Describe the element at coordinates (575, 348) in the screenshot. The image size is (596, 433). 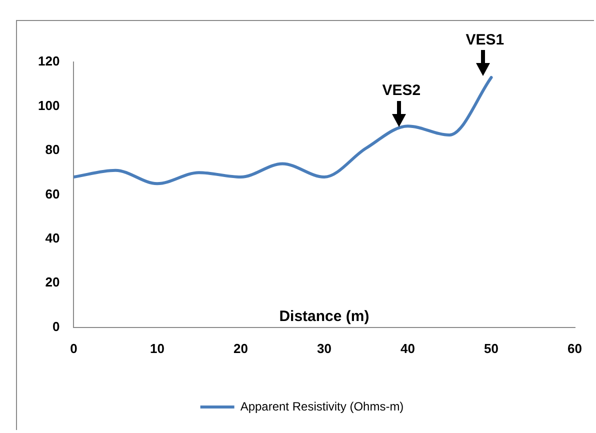
I see `x-tick-label: 60` at that location.